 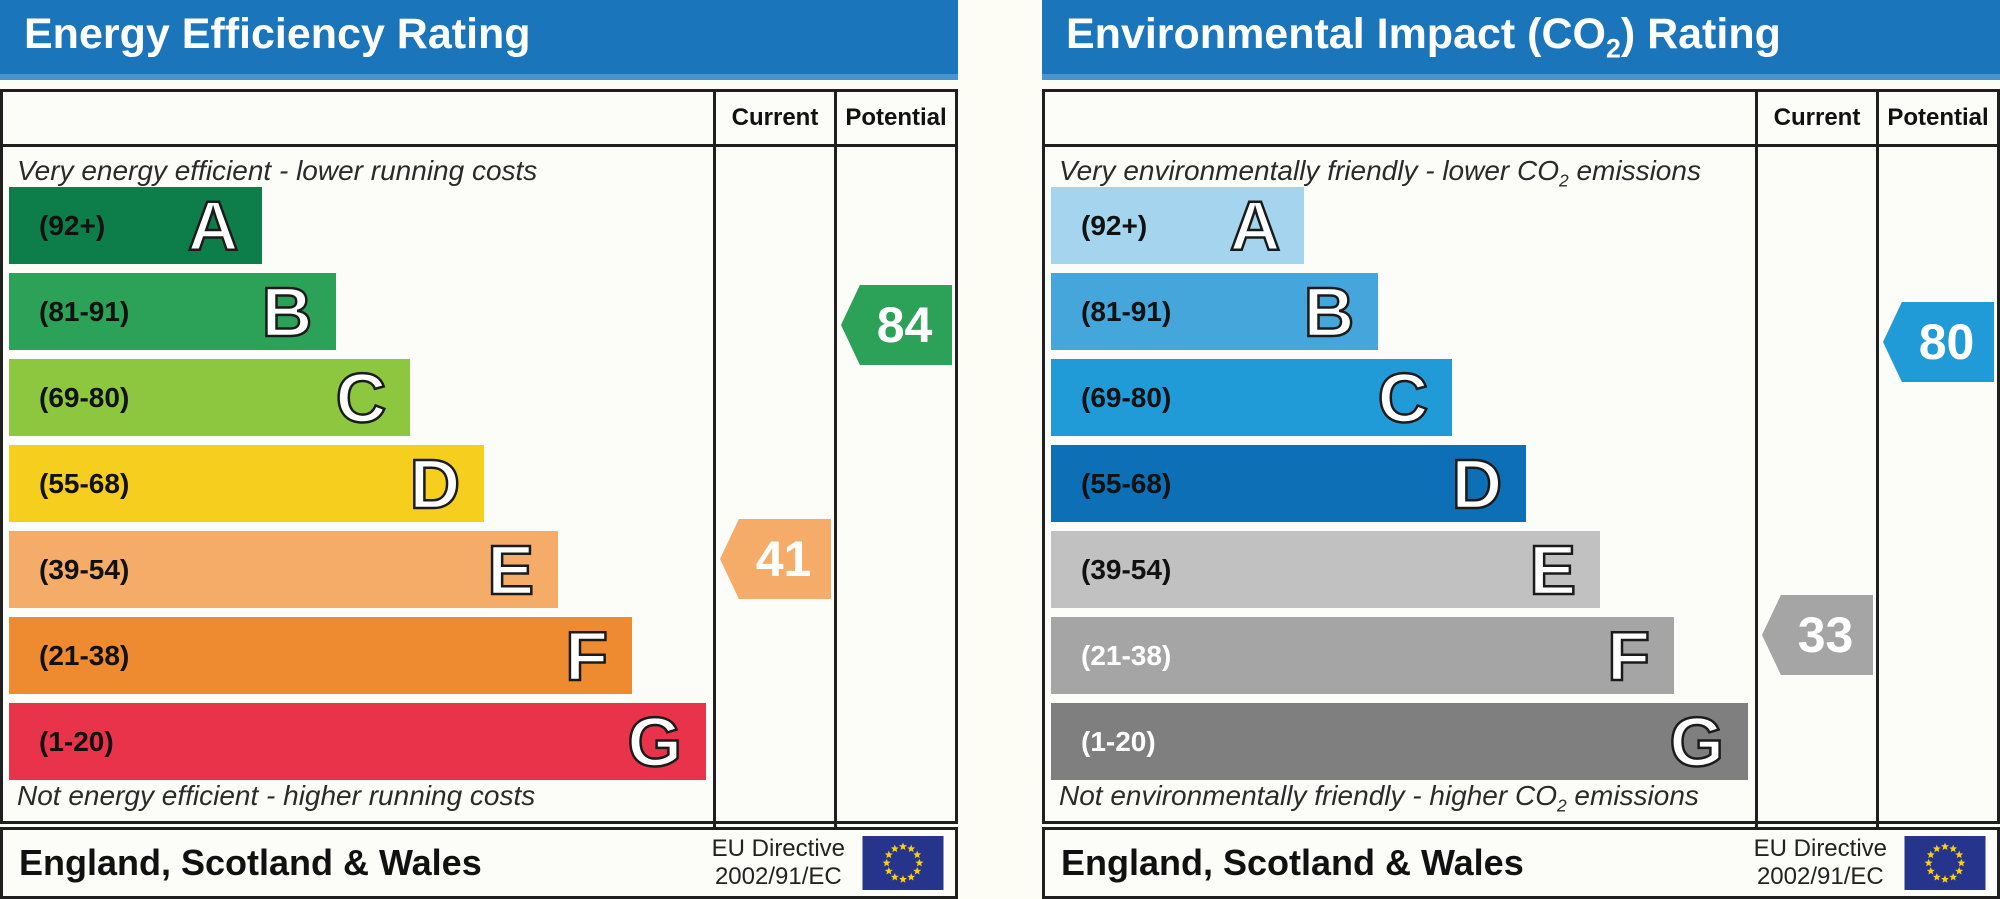 What do you see at coordinates (1946, 342) in the screenshot?
I see `potential-rating-value: 80` at bounding box center [1946, 342].